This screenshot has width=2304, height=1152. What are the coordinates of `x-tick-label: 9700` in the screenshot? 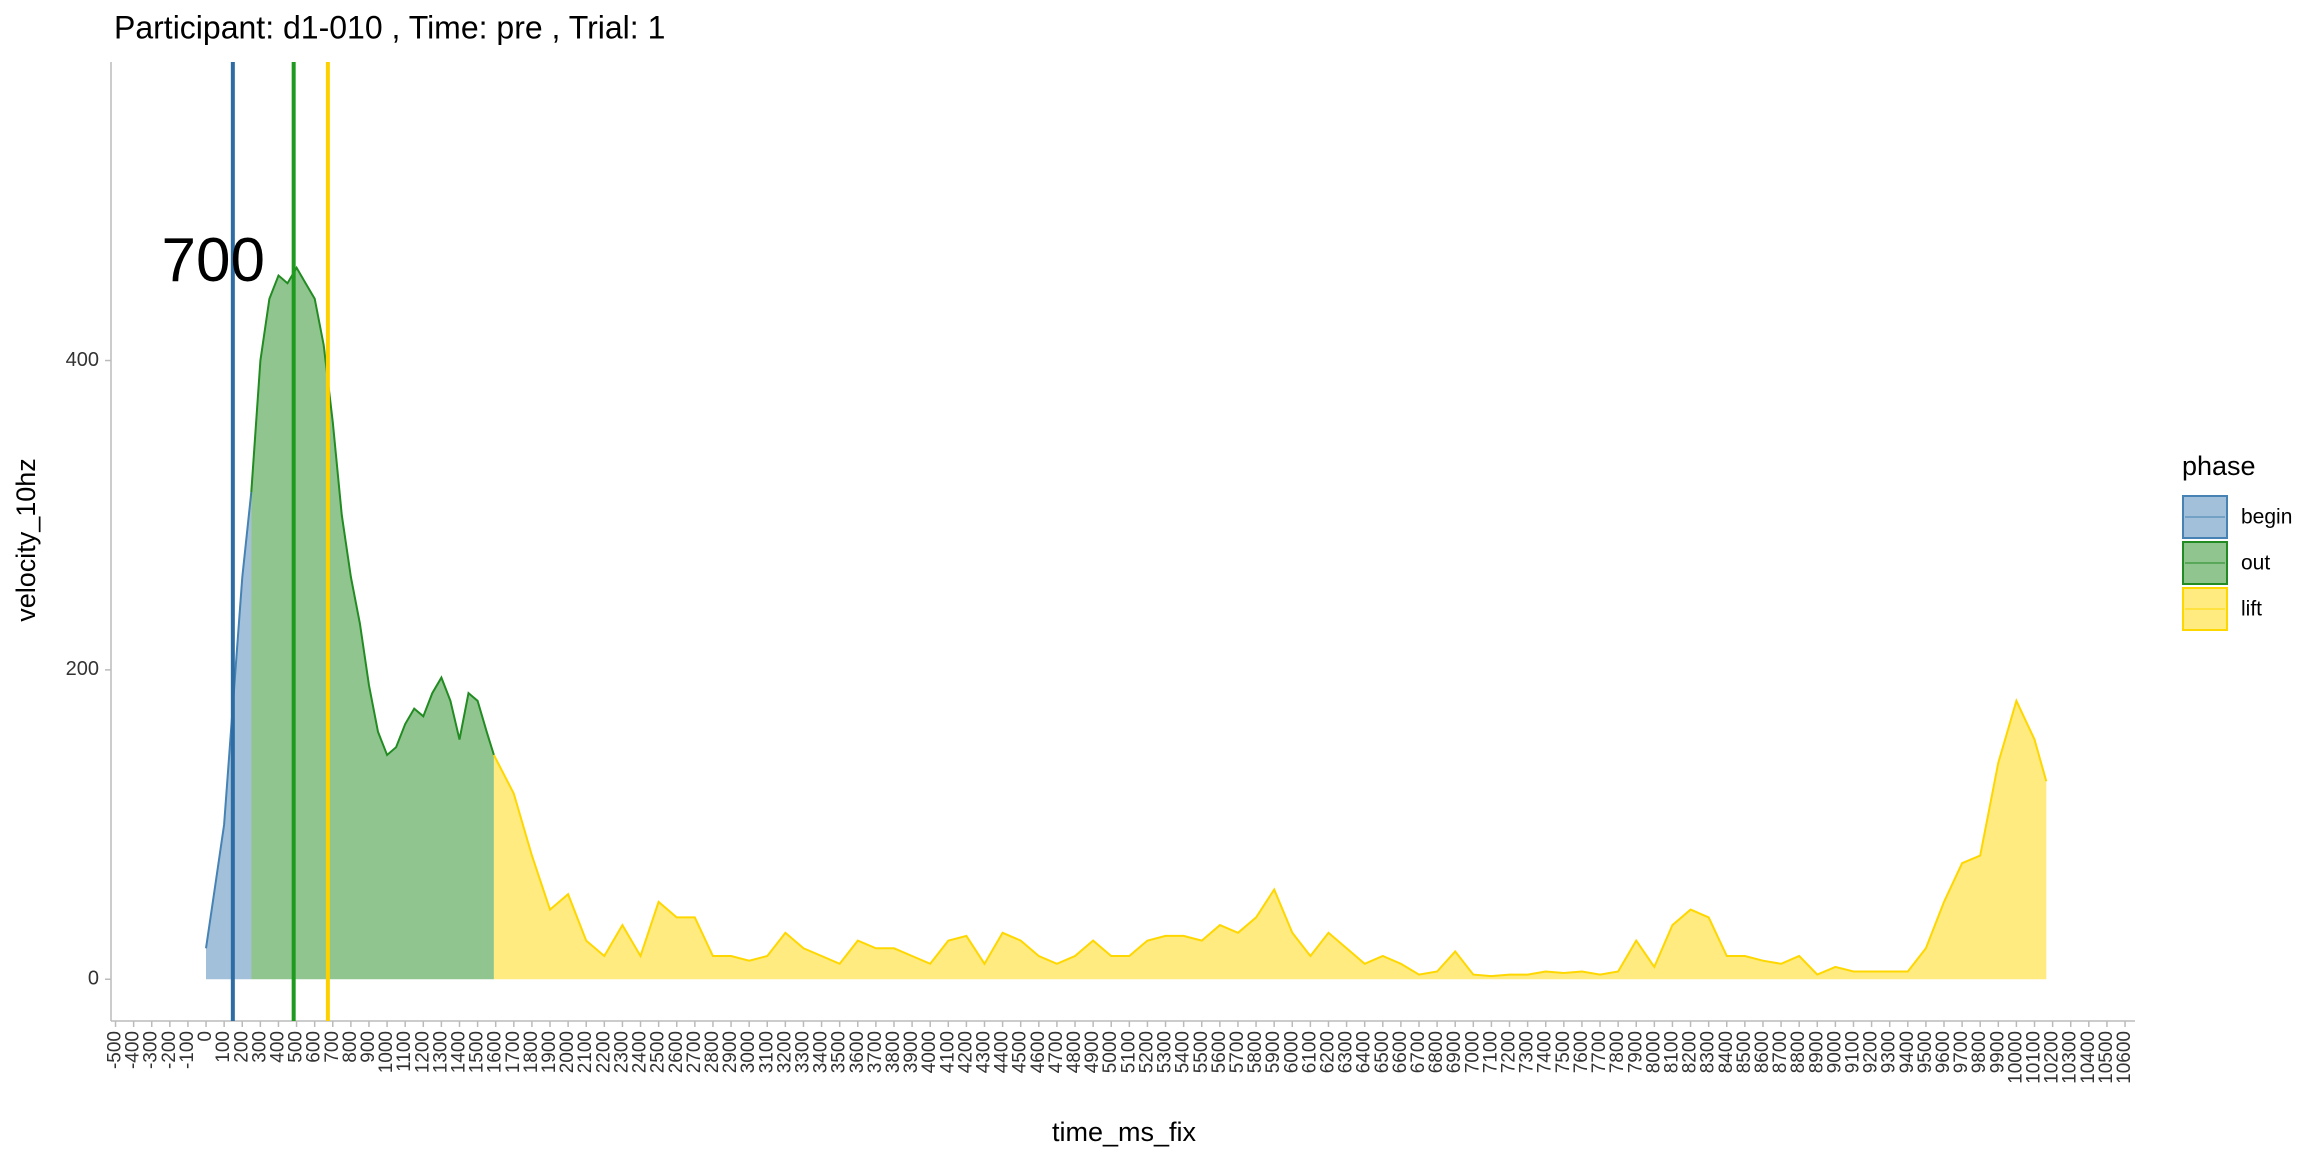 It's located at (1961, 1052).